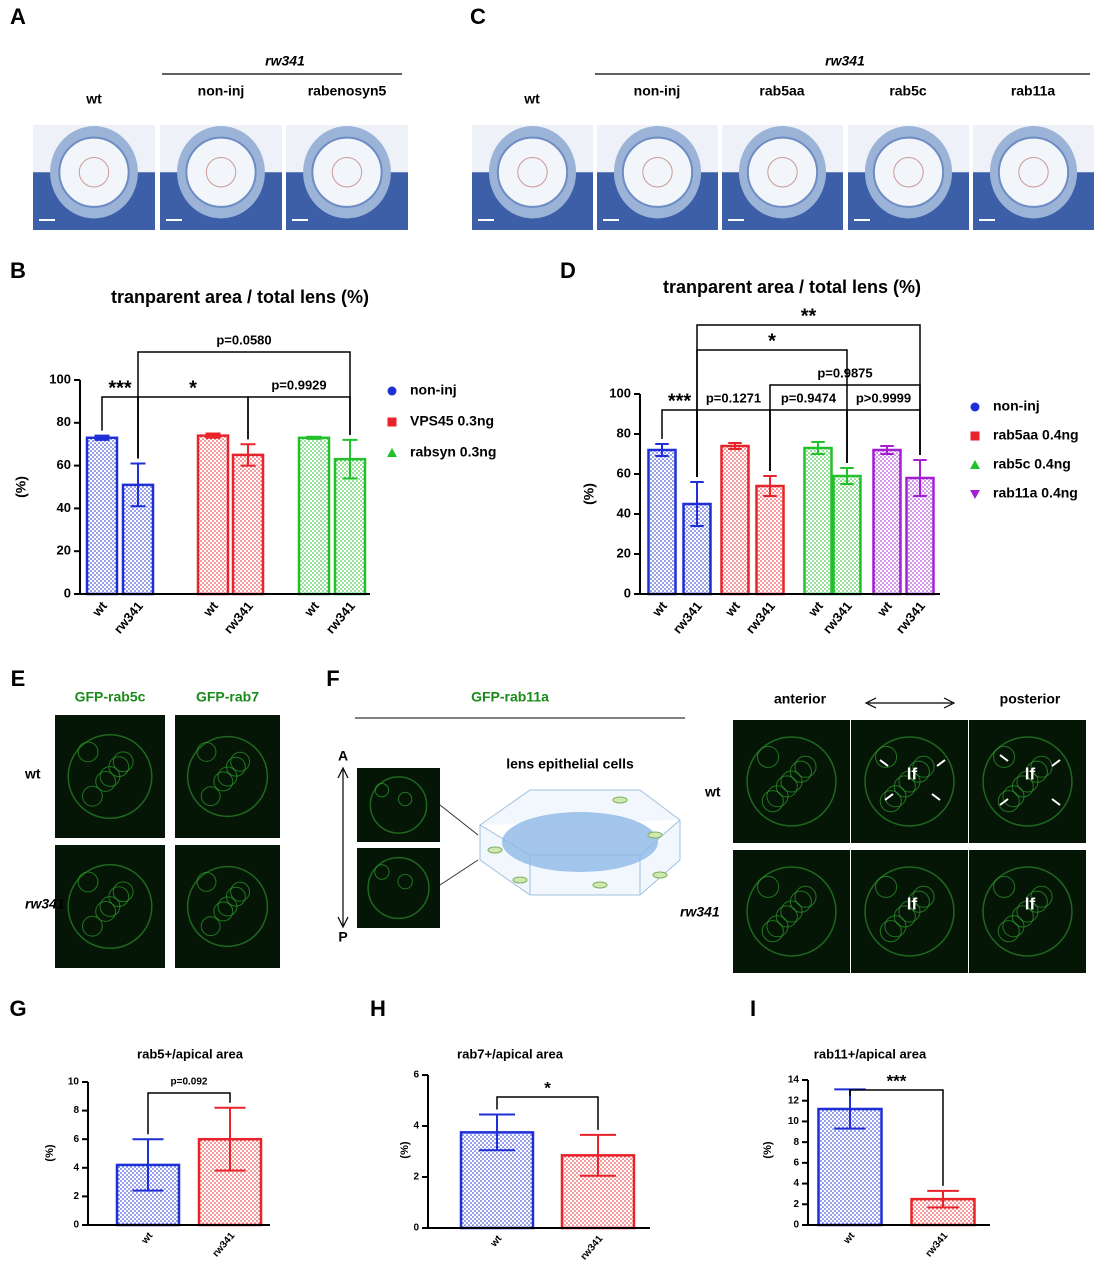  What do you see at coordinates (1030, 699) in the screenshot?
I see `label: posterior` at bounding box center [1030, 699].